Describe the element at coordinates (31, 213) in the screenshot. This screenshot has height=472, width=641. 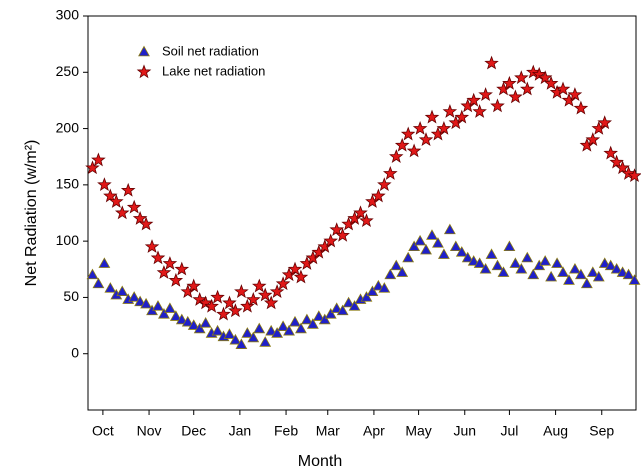
I see `y-axis-label: Net Radiation (w/m²)` at that location.